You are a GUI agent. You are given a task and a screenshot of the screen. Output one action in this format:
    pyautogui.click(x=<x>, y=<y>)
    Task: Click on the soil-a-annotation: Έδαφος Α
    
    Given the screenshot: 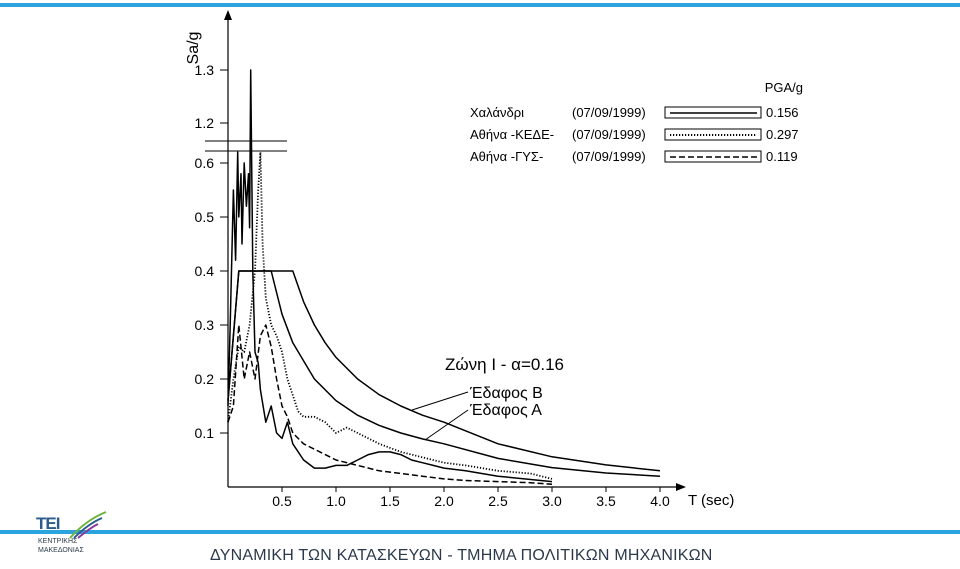 What is the action you would take?
    pyautogui.click(x=505, y=410)
    